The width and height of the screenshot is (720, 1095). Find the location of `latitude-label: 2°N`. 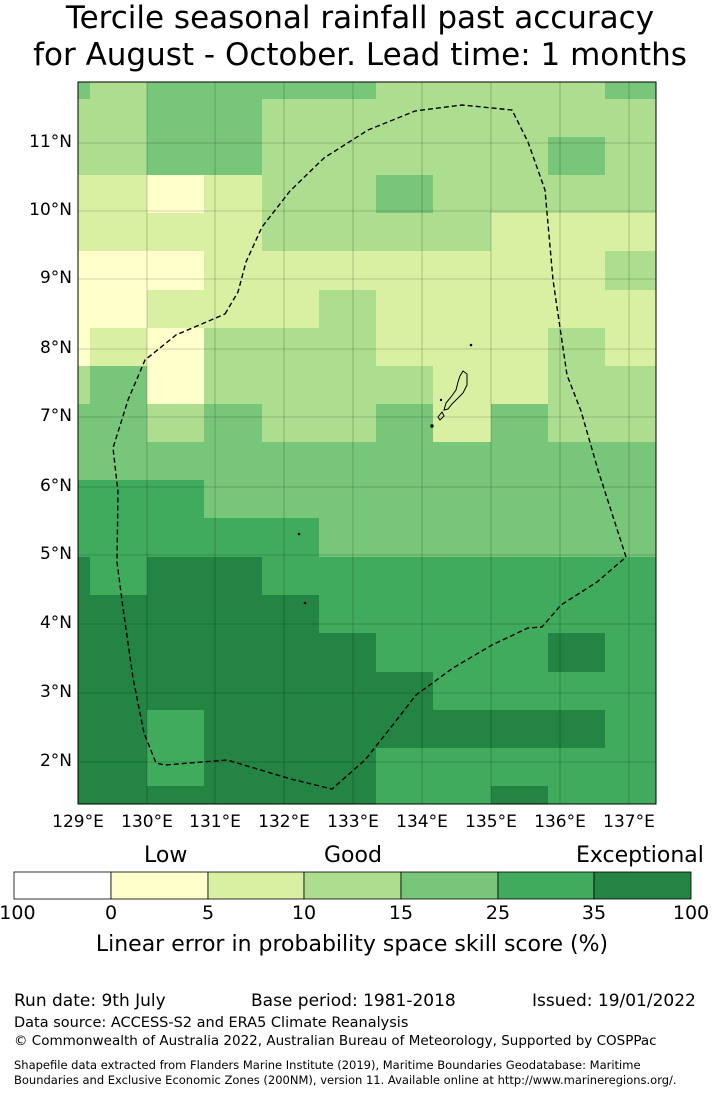

latitude-label: 2°N is located at coordinates (55, 761).